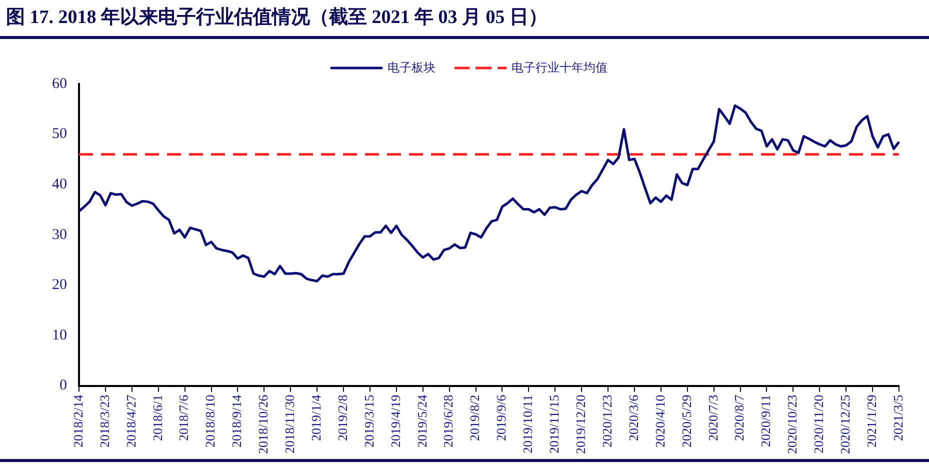  What do you see at coordinates (59, 134) in the screenshot?
I see `y-tick-label: 50` at bounding box center [59, 134].